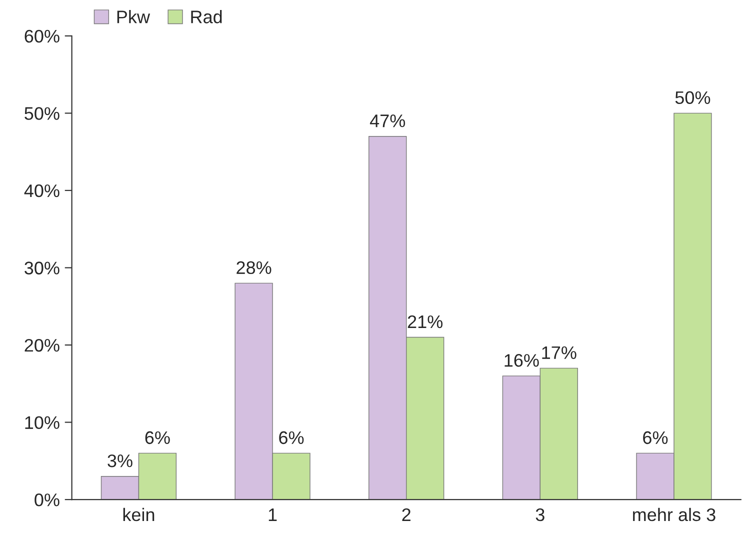  Describe the element at coordinates (406, 514) in the screenshot. I see `x-tick-label: 2` at that location.